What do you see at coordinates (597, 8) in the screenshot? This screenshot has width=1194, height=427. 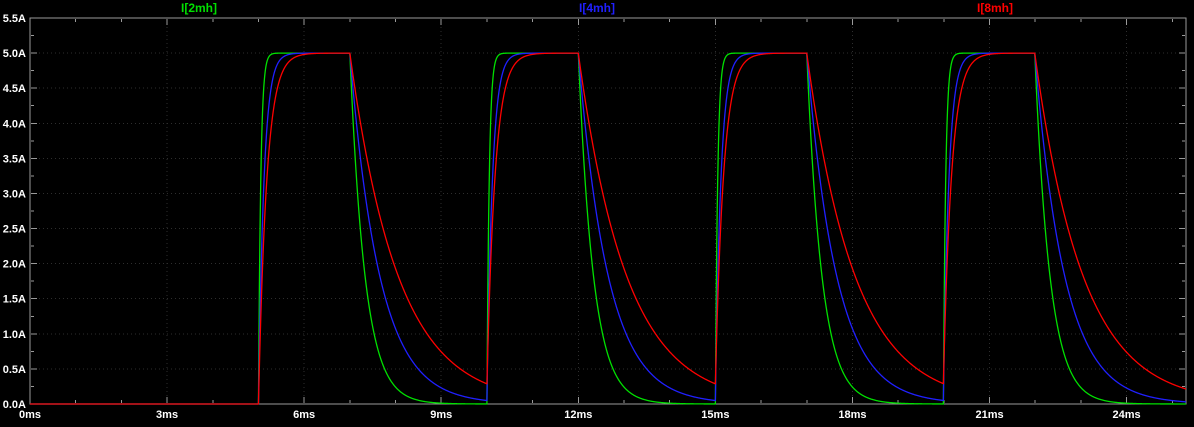 I see `trace-label-I4mh: I[4mh]` at bounding box center [597, 8].